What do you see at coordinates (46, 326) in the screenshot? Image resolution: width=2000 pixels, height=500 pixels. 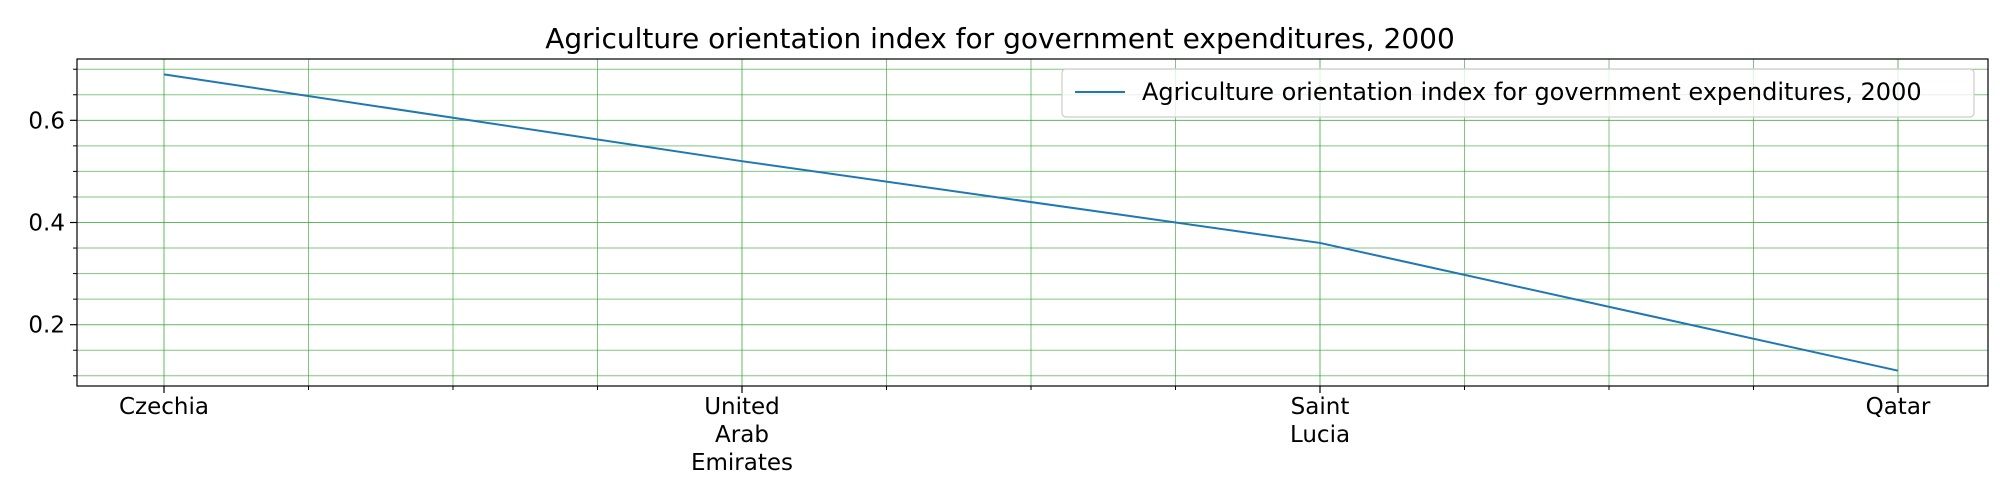 I see `y-tick-label: 0.2` at bounding box center [46, 326].